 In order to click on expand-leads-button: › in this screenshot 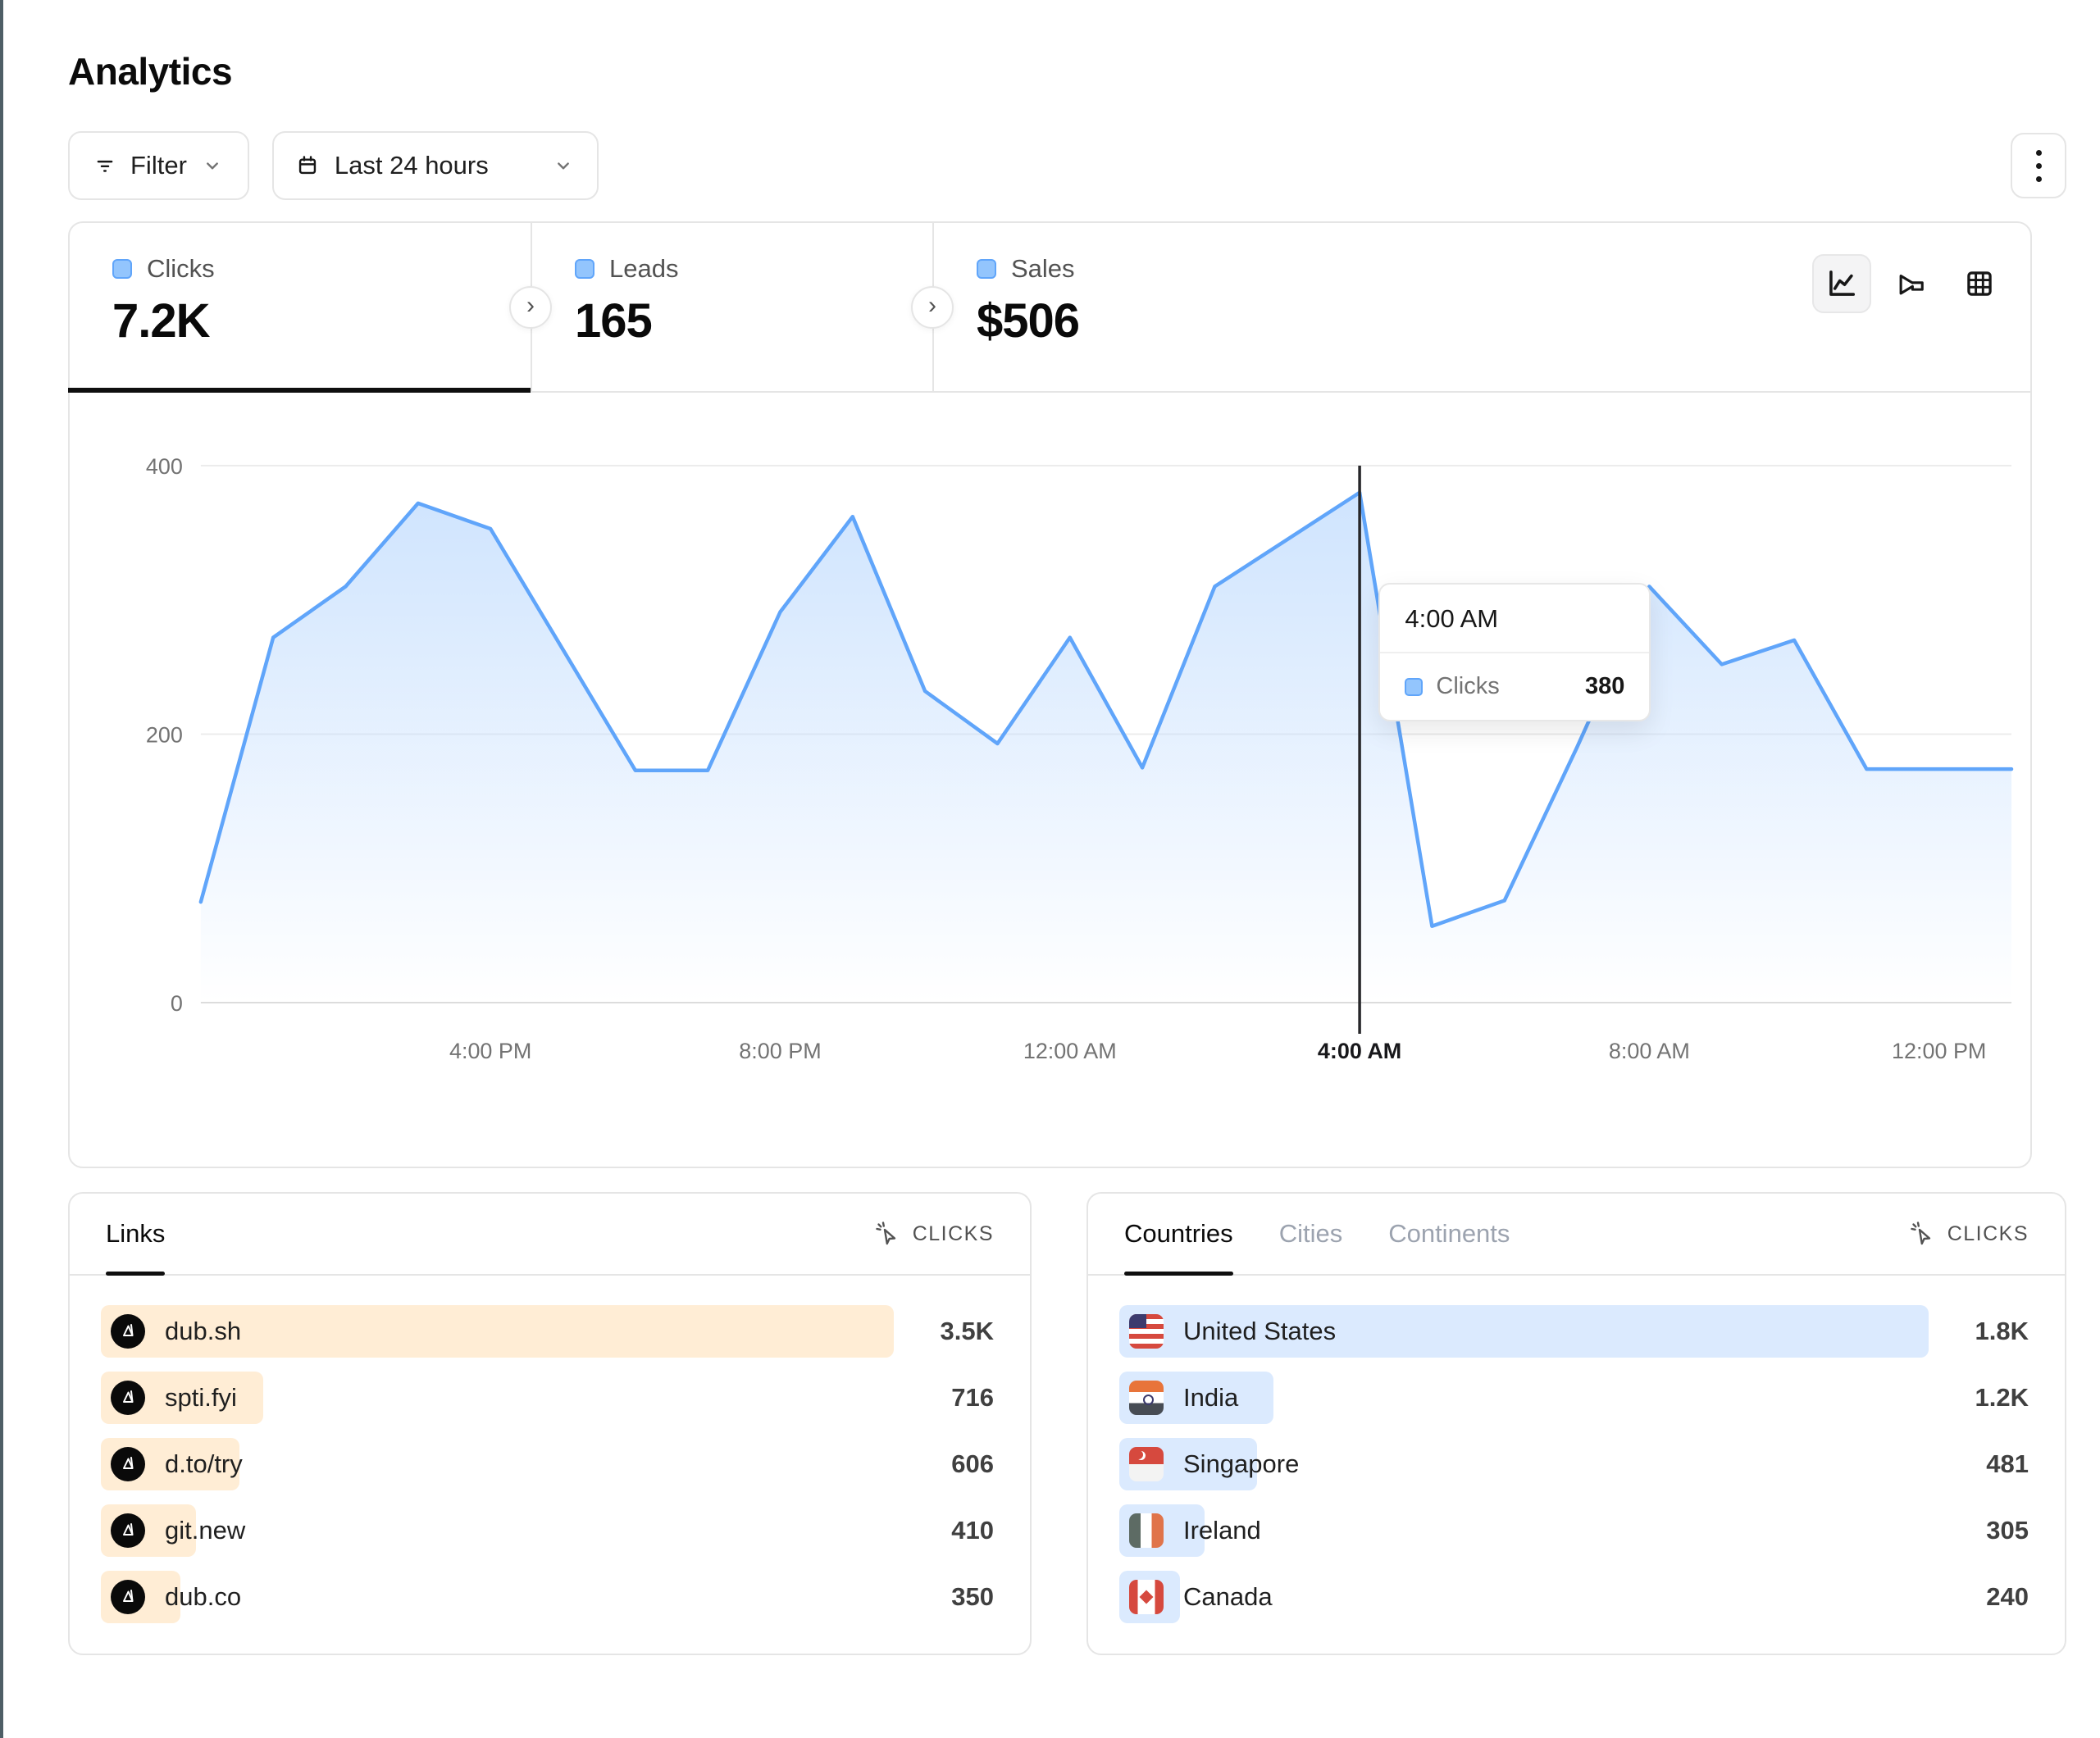, I will do `click(932, 307)`.